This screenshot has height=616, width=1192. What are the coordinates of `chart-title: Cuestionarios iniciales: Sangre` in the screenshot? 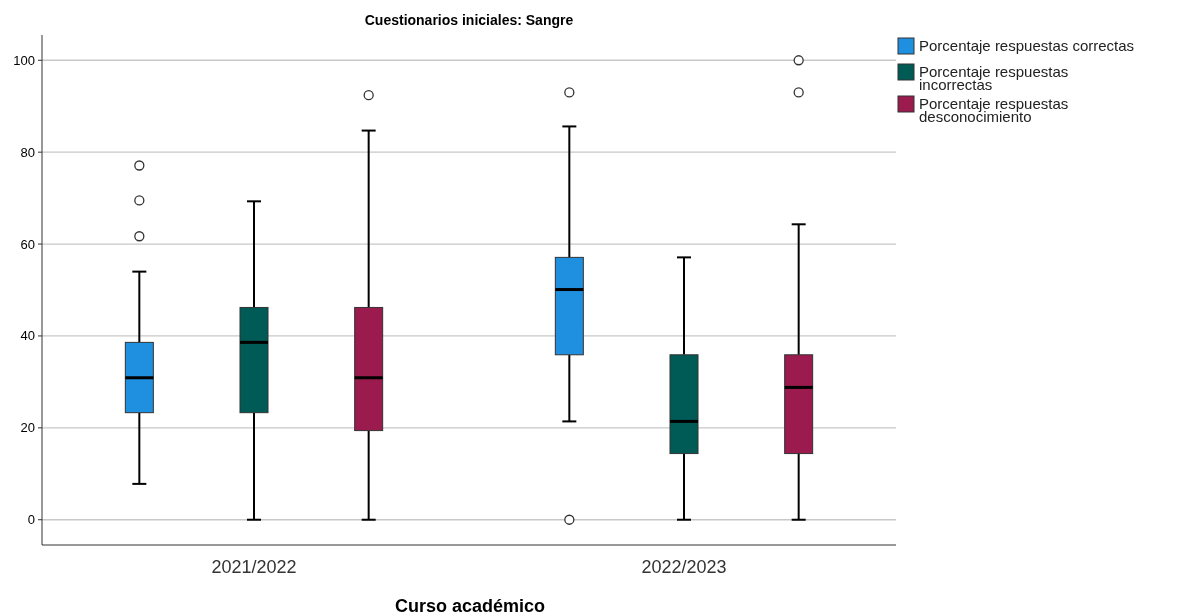 It's located at (469, 20).